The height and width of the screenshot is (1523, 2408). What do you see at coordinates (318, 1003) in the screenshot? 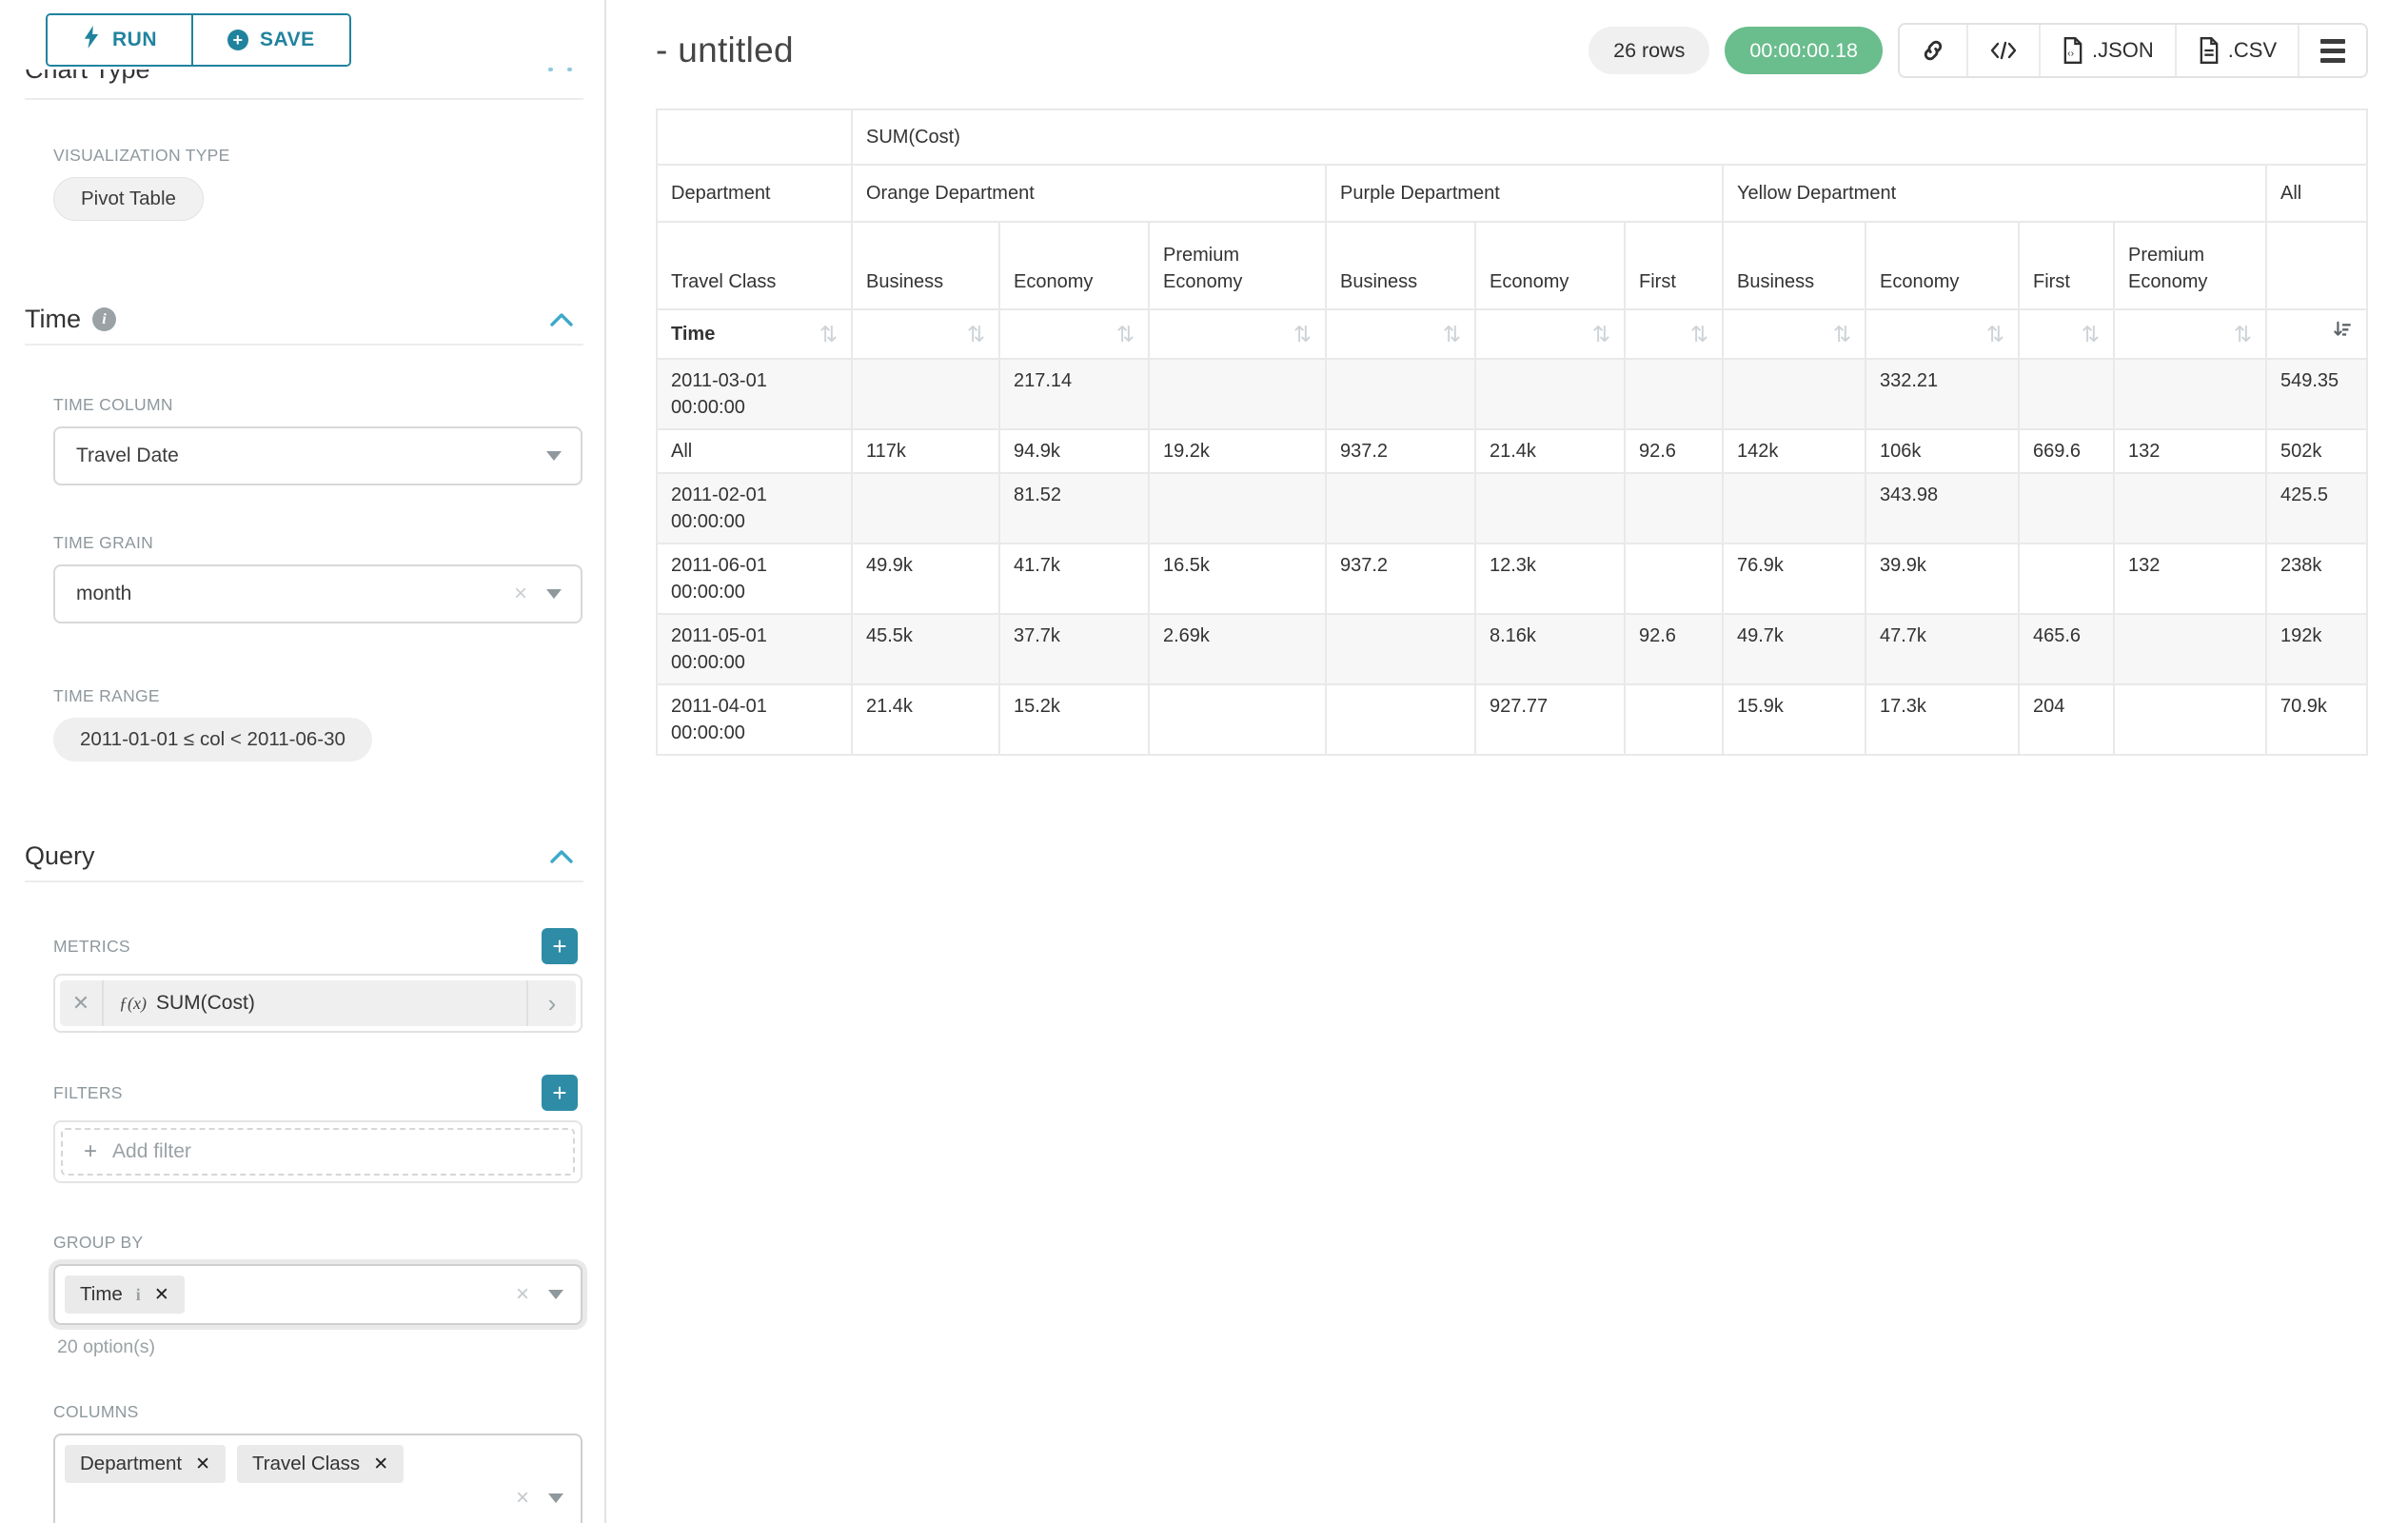
I see `metric-item: ✕ ƒ(x) SUM(Cost) ›` at bounding box center [318, 1003].